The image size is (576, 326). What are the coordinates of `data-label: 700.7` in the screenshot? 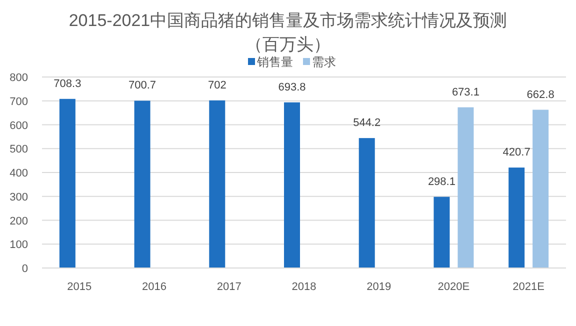 It's located at (142, 86).